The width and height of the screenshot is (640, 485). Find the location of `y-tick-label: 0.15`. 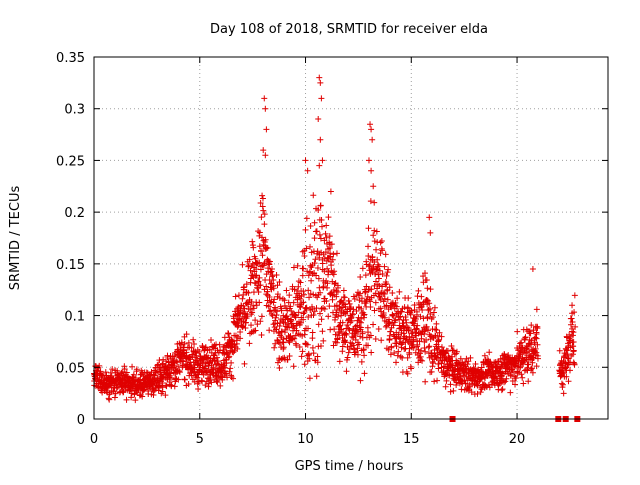

y-tick-label: 0.15 is located at coordinates (70, 265).